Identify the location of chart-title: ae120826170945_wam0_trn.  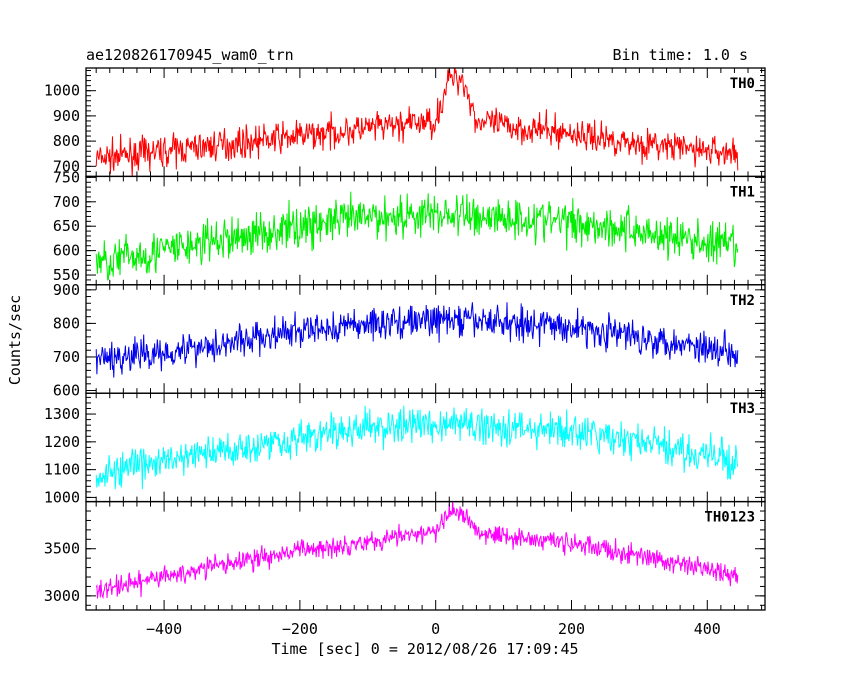
(190, 55).